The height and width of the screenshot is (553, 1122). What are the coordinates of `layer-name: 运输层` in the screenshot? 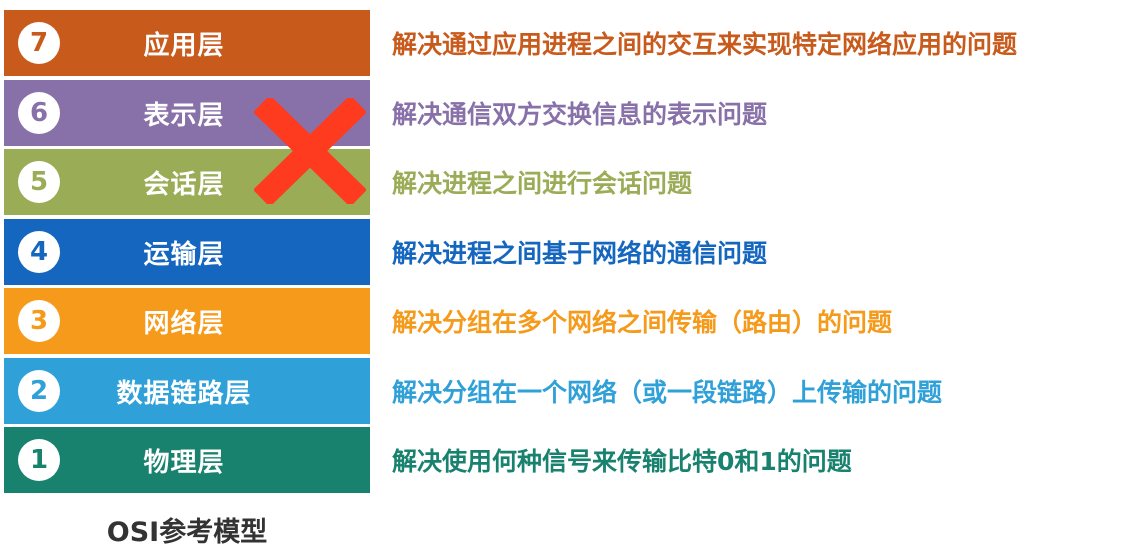 It's located at (184, 254).